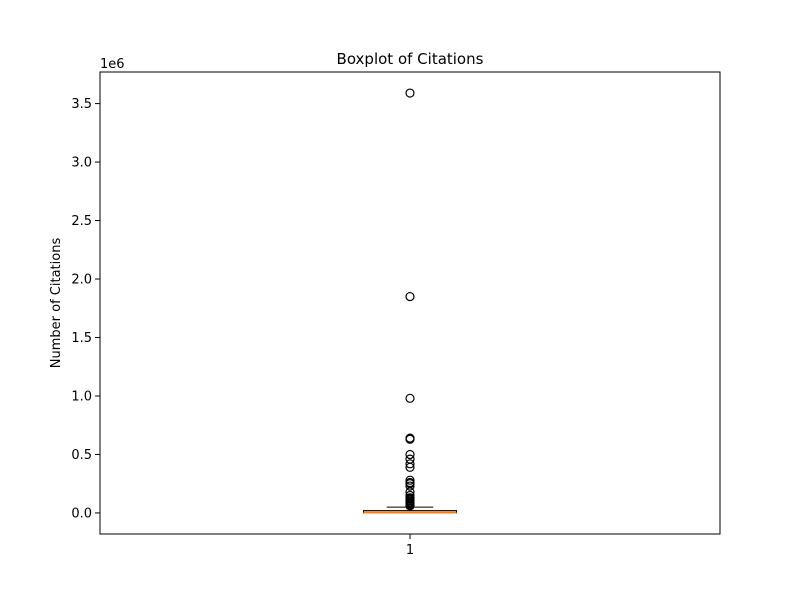 Image resolution: width=800 pixels, height=600 pixels. Describe the element at coordinates (81, 221) in the screenshot. I see `y-tick-label: 2.5` at that location.